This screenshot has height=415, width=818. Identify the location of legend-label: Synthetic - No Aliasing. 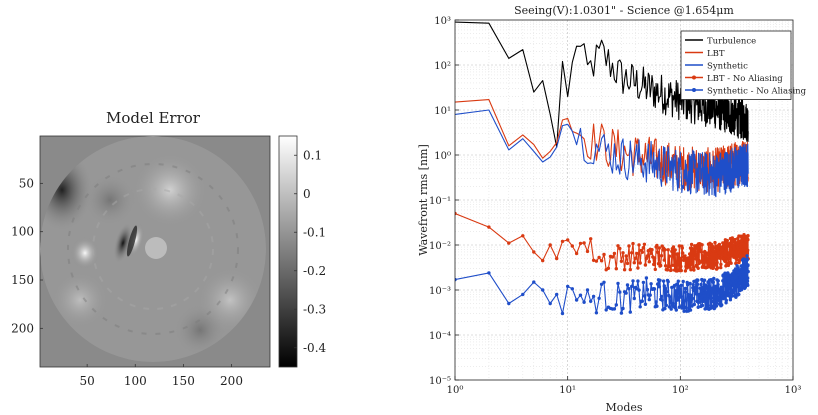
(757, 92).